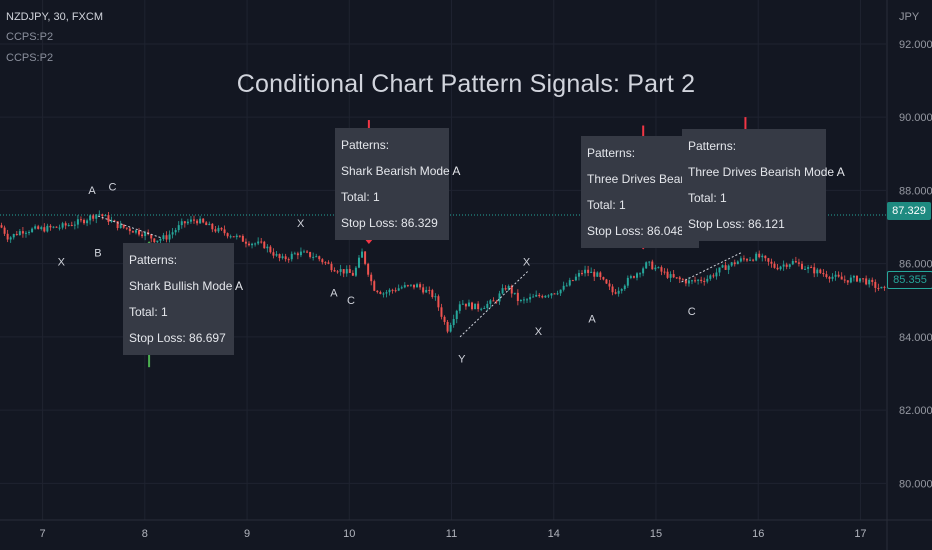 The height and width of the screenshot is (550, 932). What do you see at coordinates (909, 211) in the screenshot?
I see `last-price-tag: 87.329` at bounding box center [909, 211].